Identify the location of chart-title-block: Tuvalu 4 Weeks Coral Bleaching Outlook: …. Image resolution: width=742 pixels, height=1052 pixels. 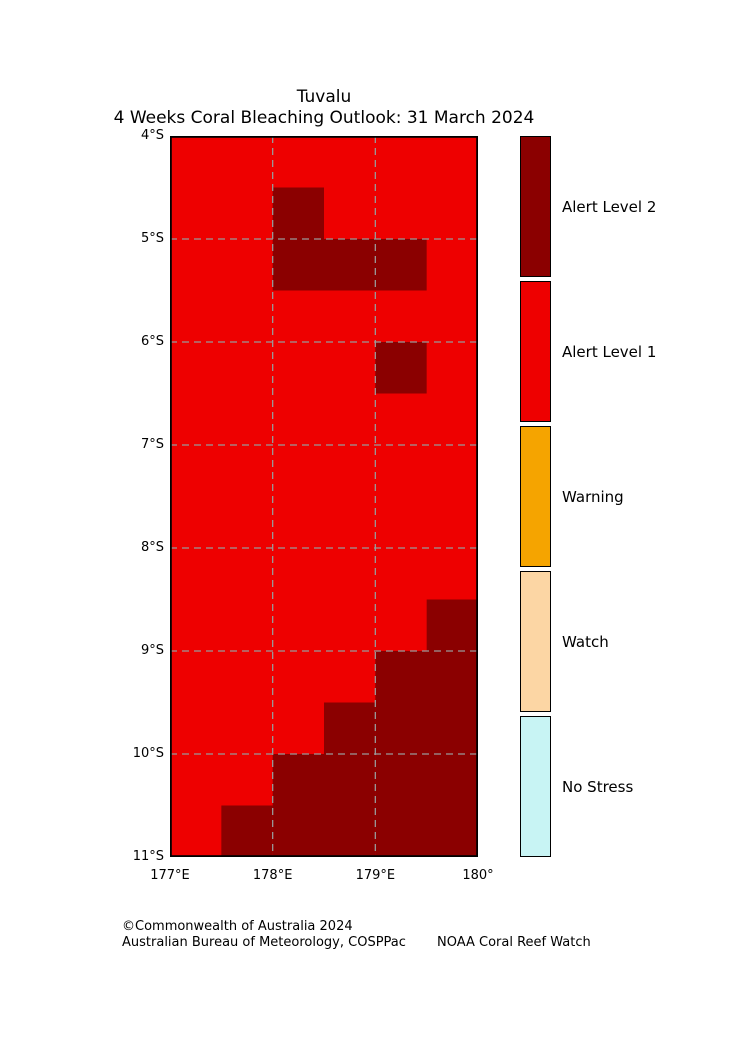
(324, 108).